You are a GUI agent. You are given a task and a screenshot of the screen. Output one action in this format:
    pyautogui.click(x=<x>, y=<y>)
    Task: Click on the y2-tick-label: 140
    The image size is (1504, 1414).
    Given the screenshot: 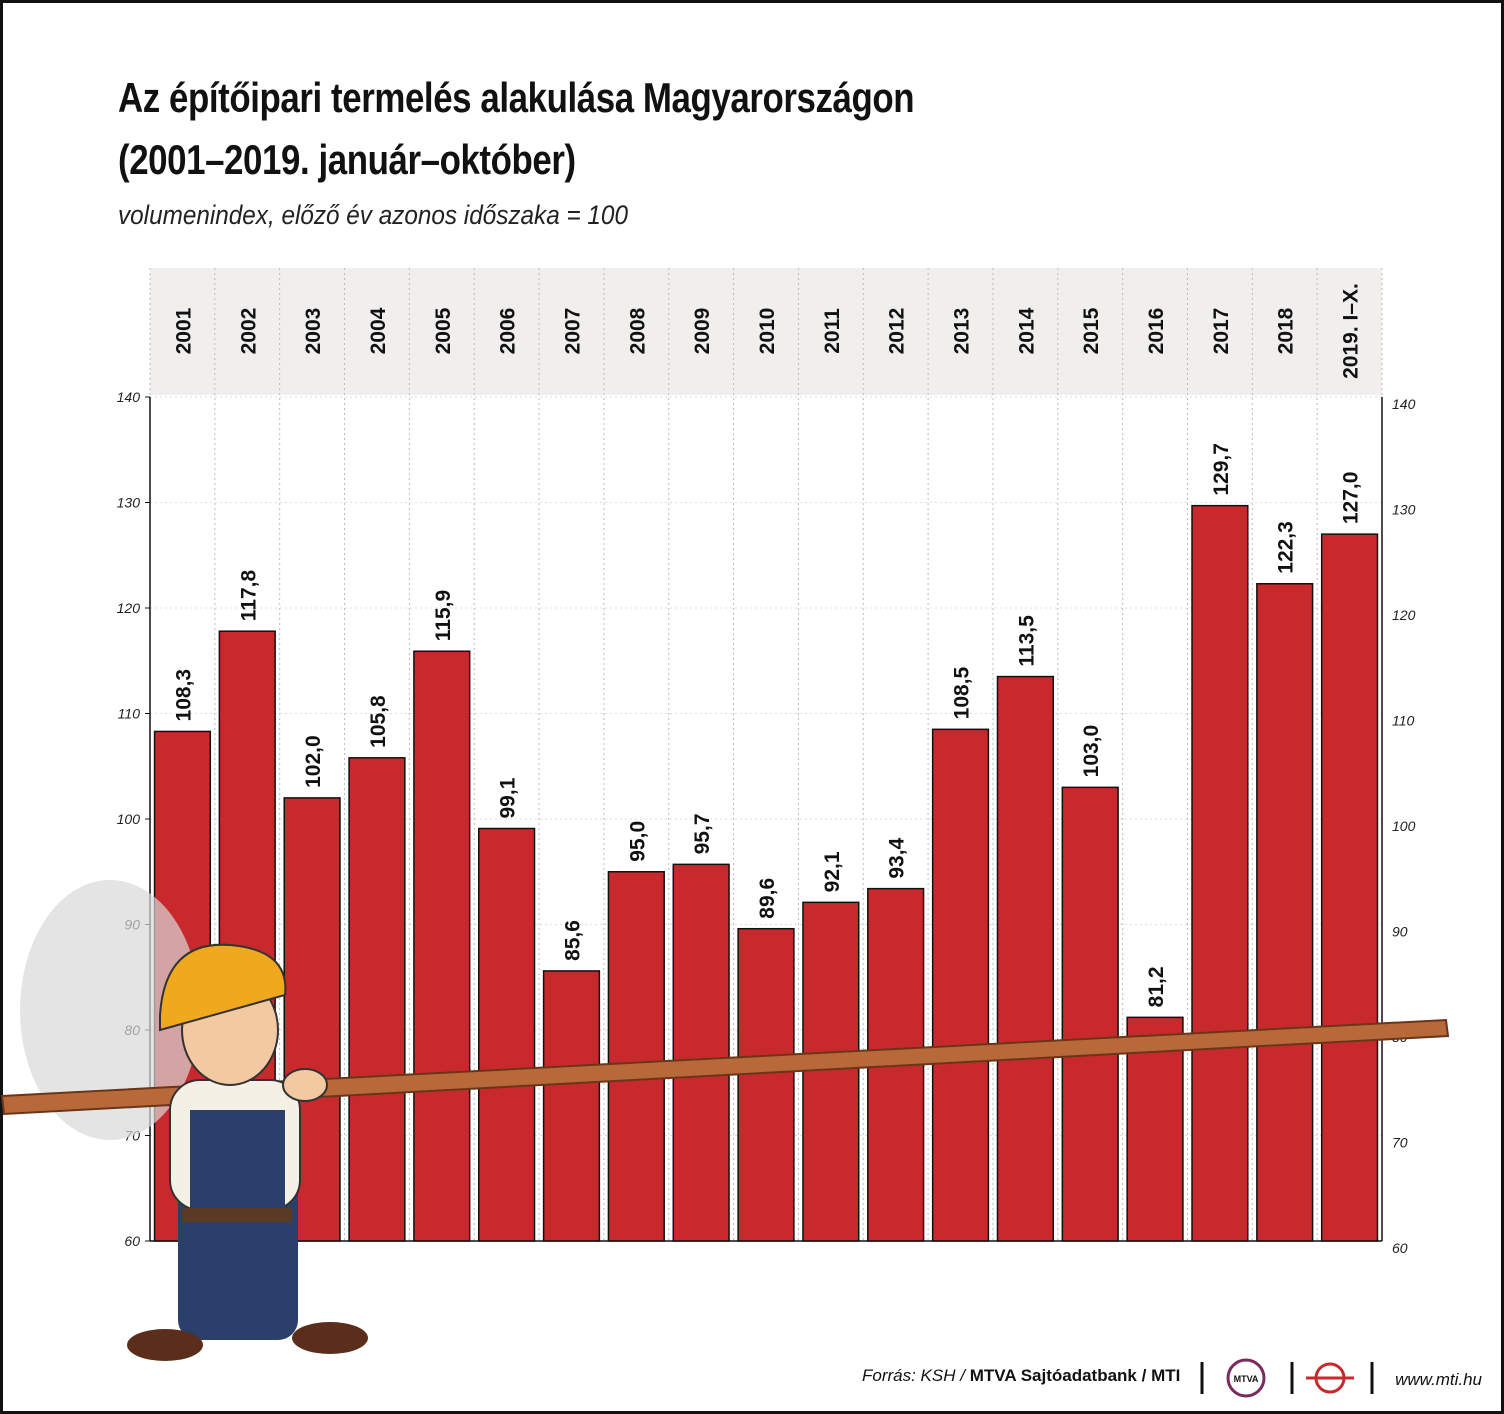 What is the action you would take?
    pyautogui.click(x=1404, y=404)
    